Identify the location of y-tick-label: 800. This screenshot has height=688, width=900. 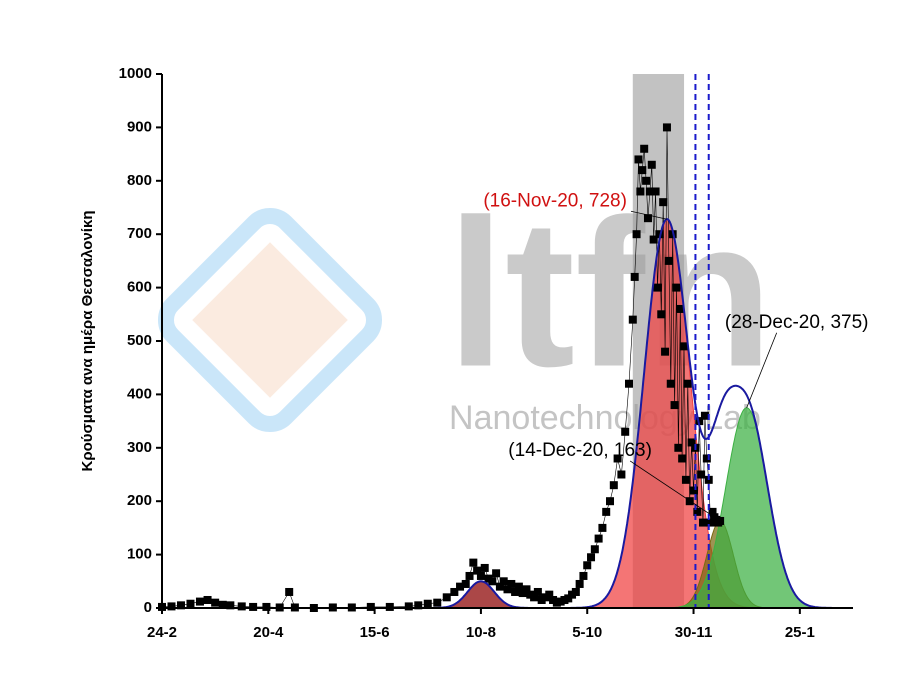
(139, 180).